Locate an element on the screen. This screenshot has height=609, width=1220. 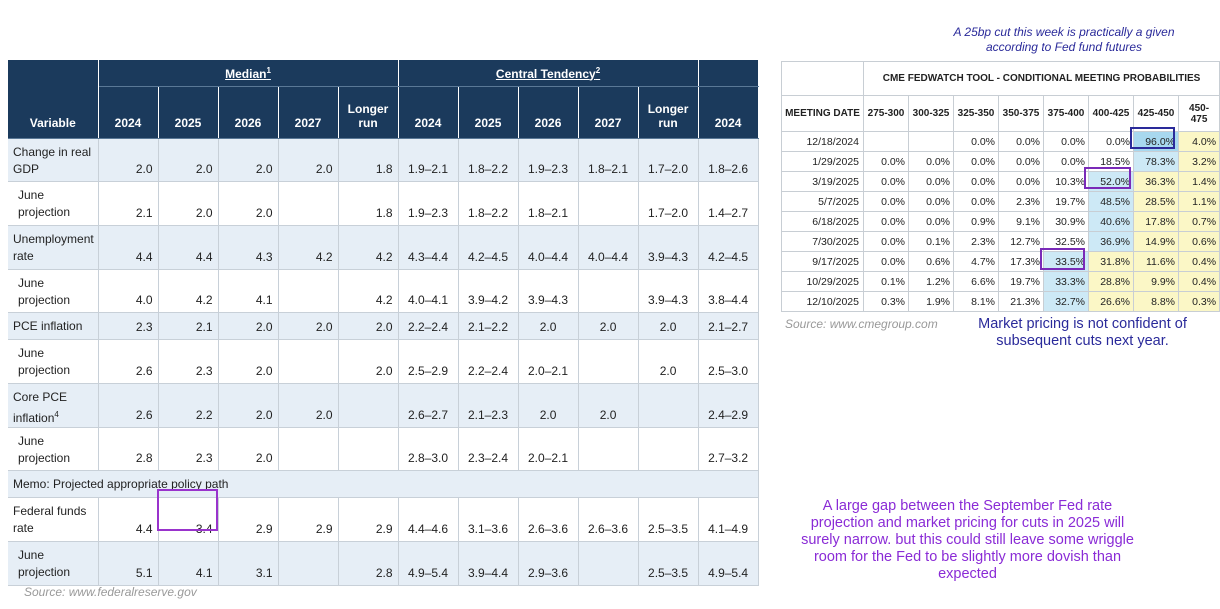
table-cell: 2.8 is located at coordinates (128, 449).